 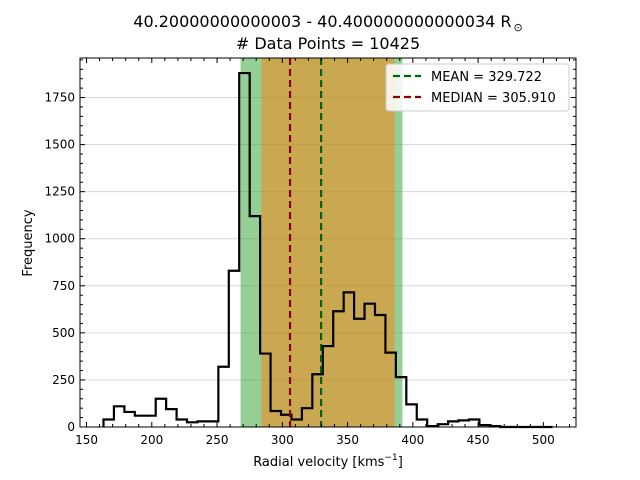 What do you see at coordinates (86, 440) in the screenshot?
I see `x-tick-label: 150` at bounding box center [86, 440].